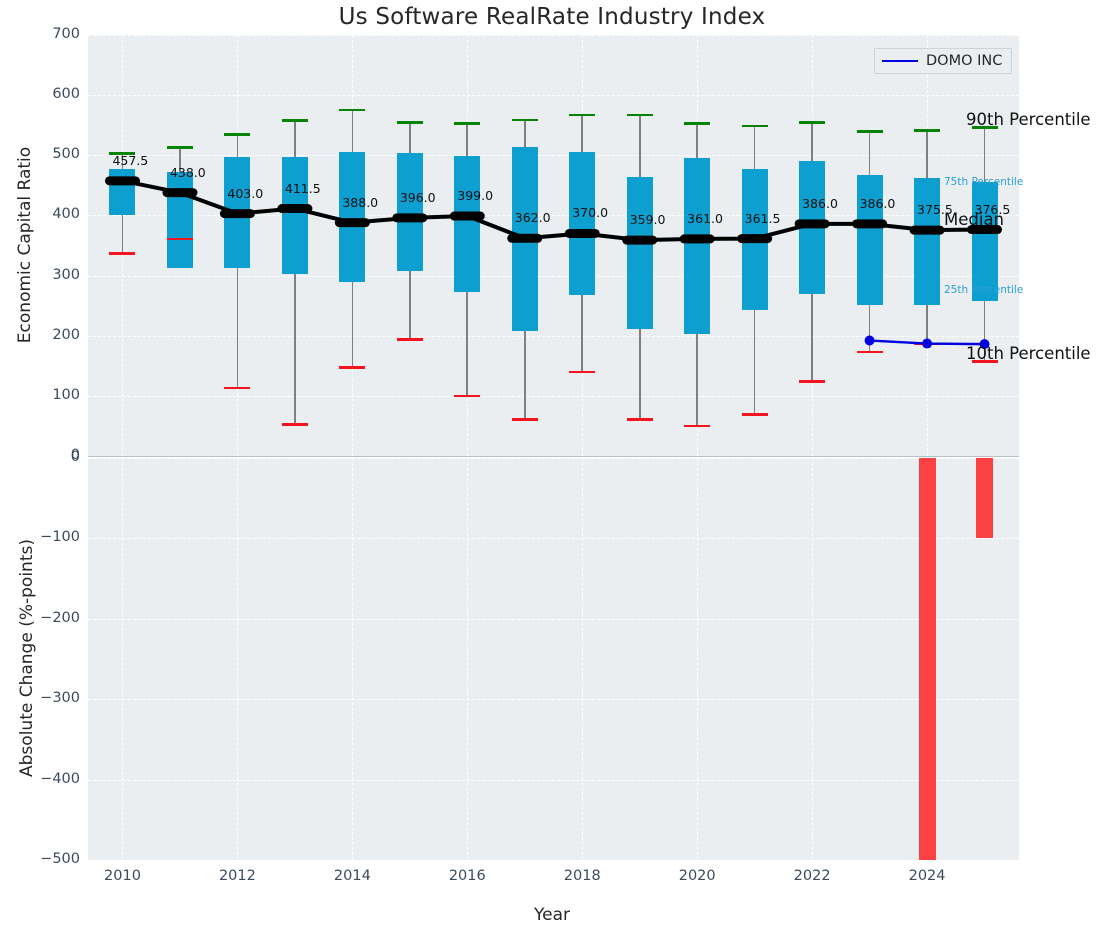 The width and height of the screenshot is (1104, 942). Describe the element at coordinates (60, 698) in the screenshot. I see `y-axis-tick-label: −300` at that location.